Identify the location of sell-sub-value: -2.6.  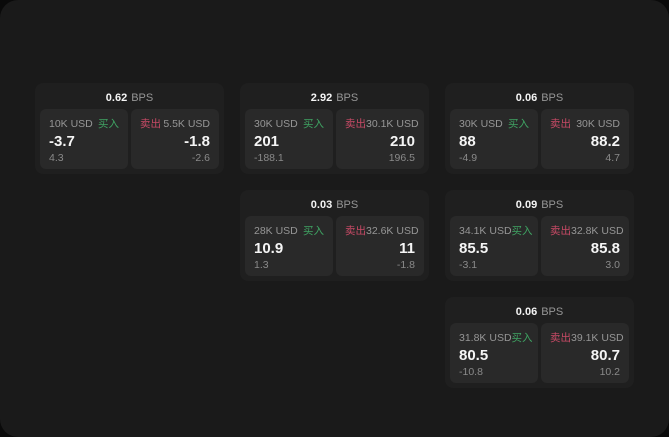
(200, 157).